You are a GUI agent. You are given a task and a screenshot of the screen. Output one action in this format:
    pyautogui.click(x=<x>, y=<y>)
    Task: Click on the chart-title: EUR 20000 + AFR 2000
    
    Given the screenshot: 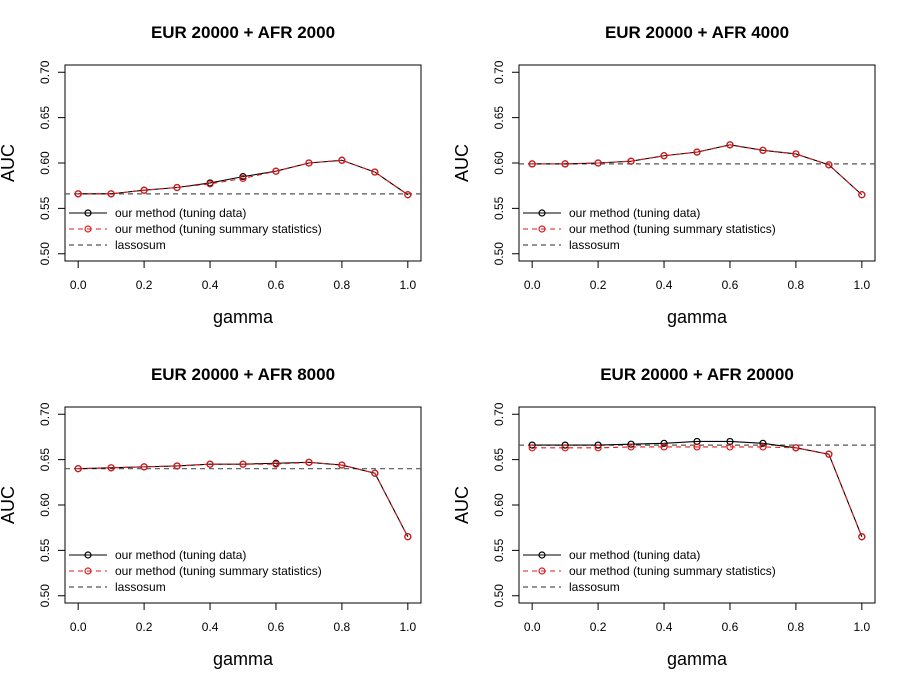 What is the action you would take?
    pyautogui.click(x=243, y=32)
    